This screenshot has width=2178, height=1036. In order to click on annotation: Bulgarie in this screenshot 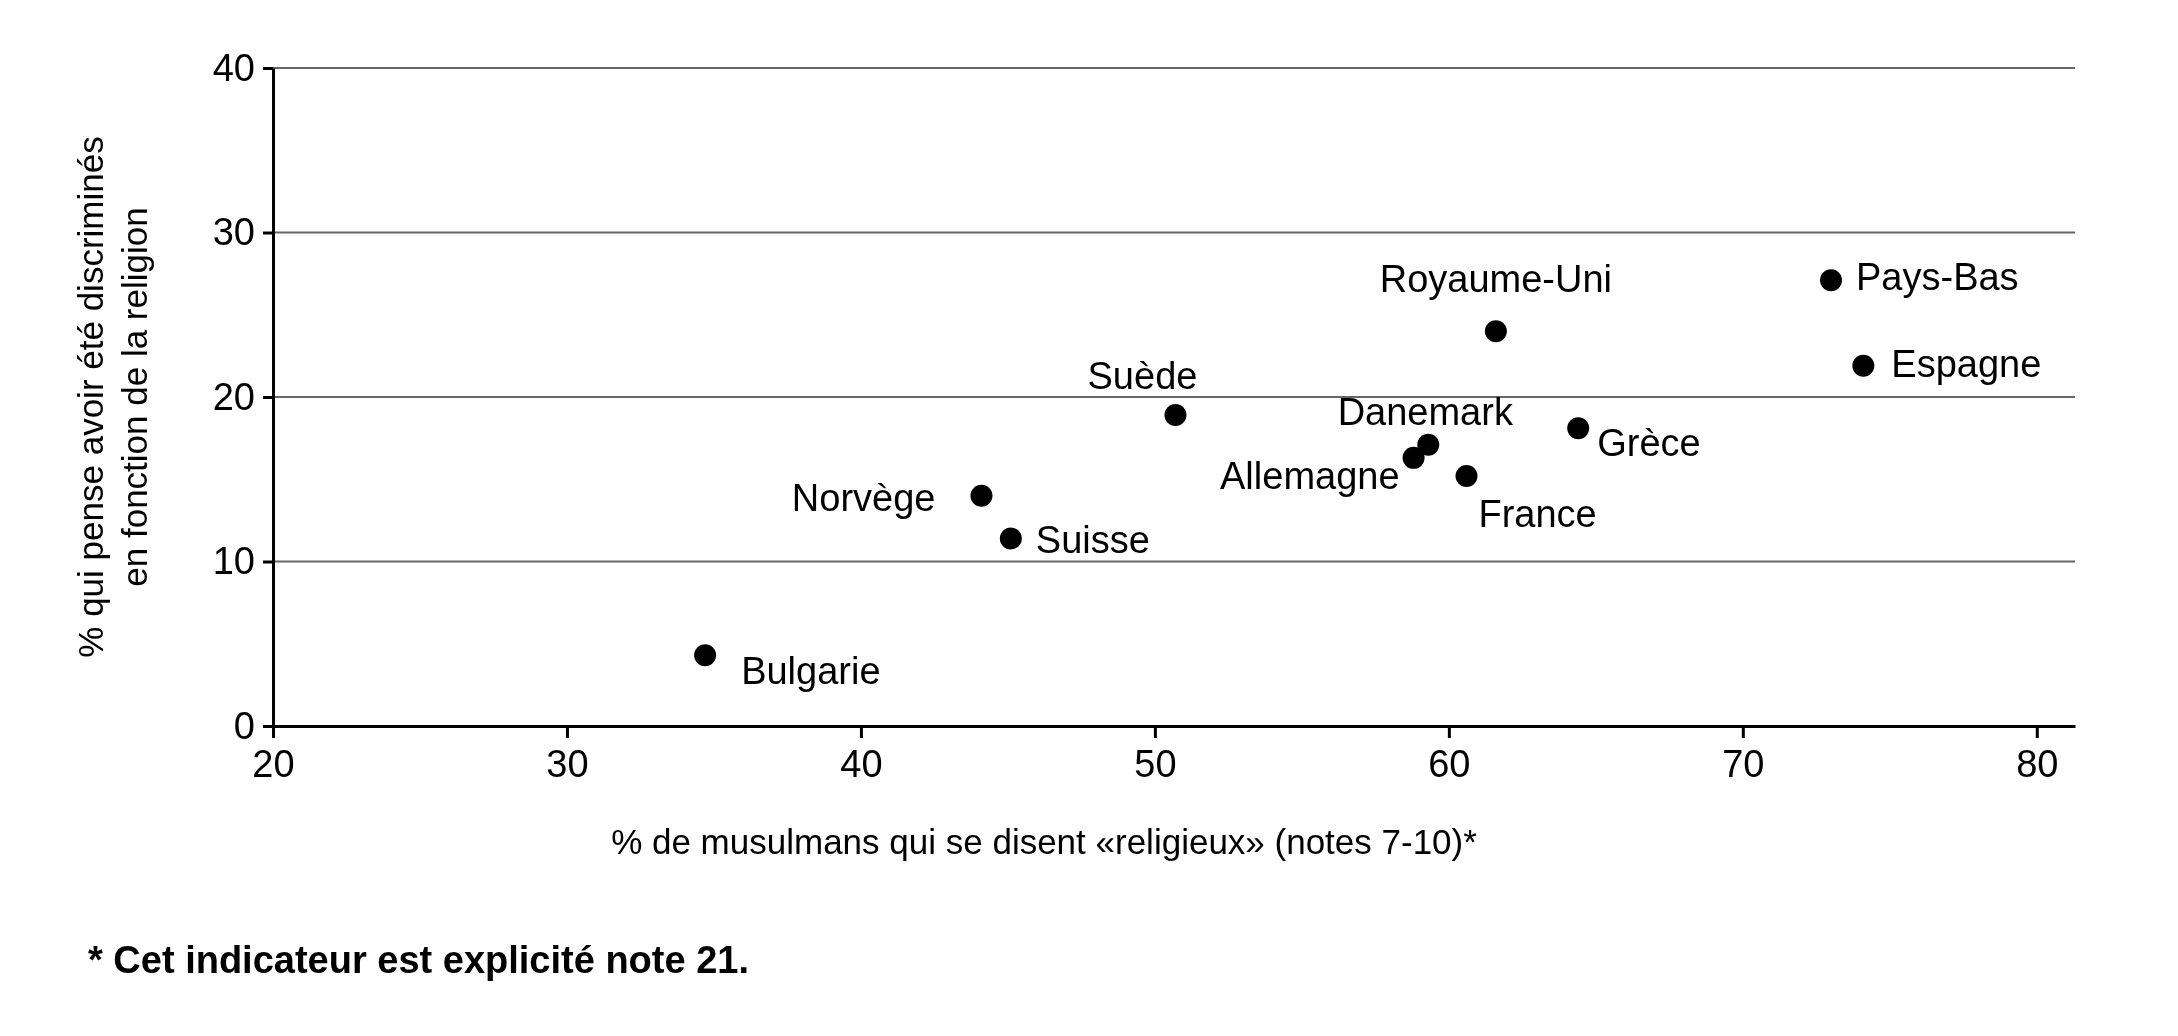, I will do `click(811, 671)`.